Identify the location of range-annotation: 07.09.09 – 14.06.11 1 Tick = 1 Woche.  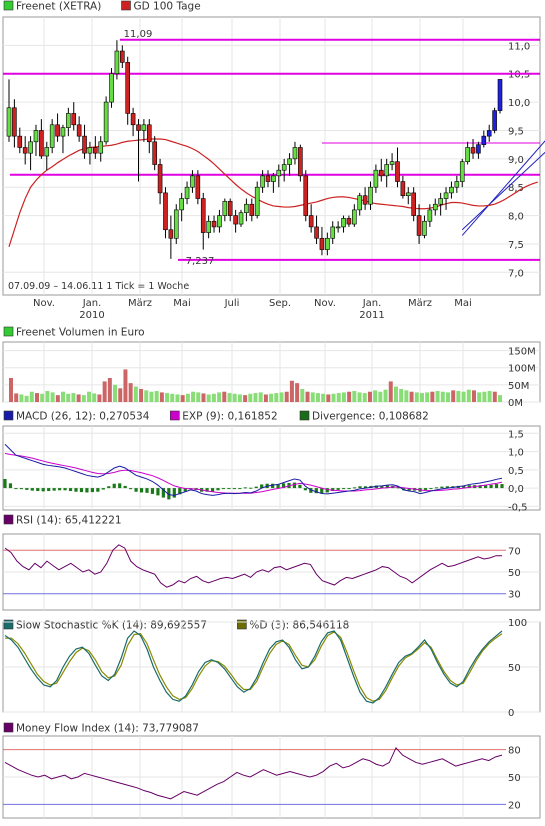
(98, 286).